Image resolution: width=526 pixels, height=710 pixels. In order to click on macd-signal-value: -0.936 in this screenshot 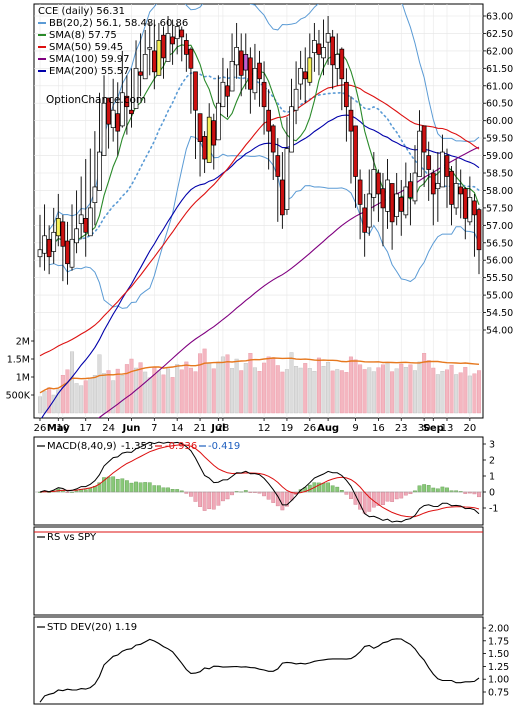, I will do `click(181, 446)`.